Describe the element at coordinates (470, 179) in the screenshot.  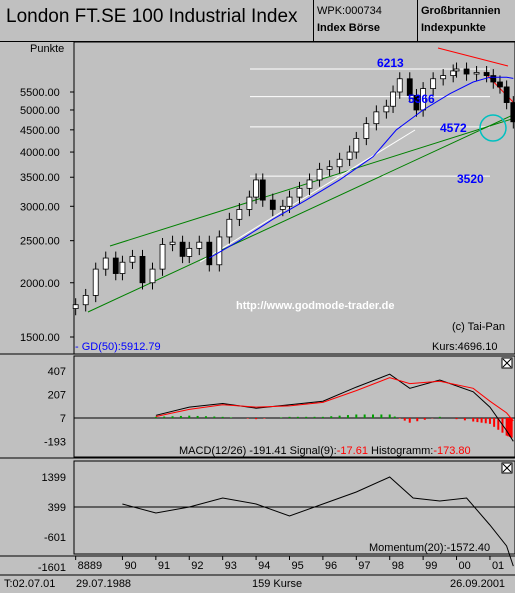
I see `annotation-3520: 3520` at that location.